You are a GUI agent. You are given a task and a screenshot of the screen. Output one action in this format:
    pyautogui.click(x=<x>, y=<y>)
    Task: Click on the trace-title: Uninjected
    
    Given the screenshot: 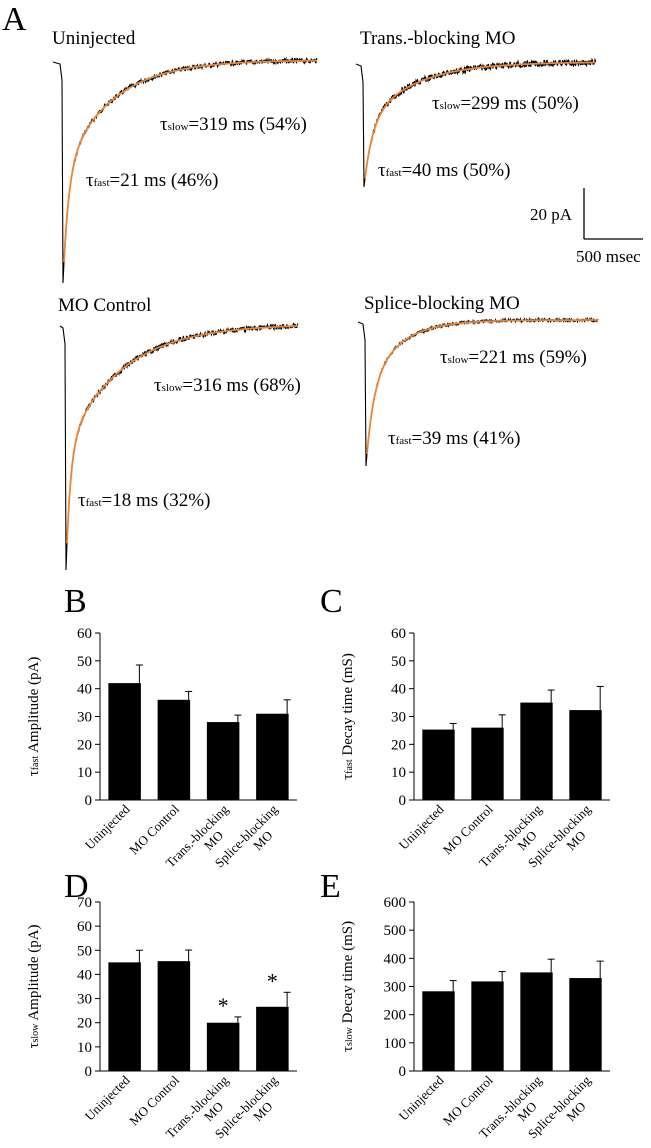 What is the action you would take?
    pyautogui.click(x=94, y=38)
    